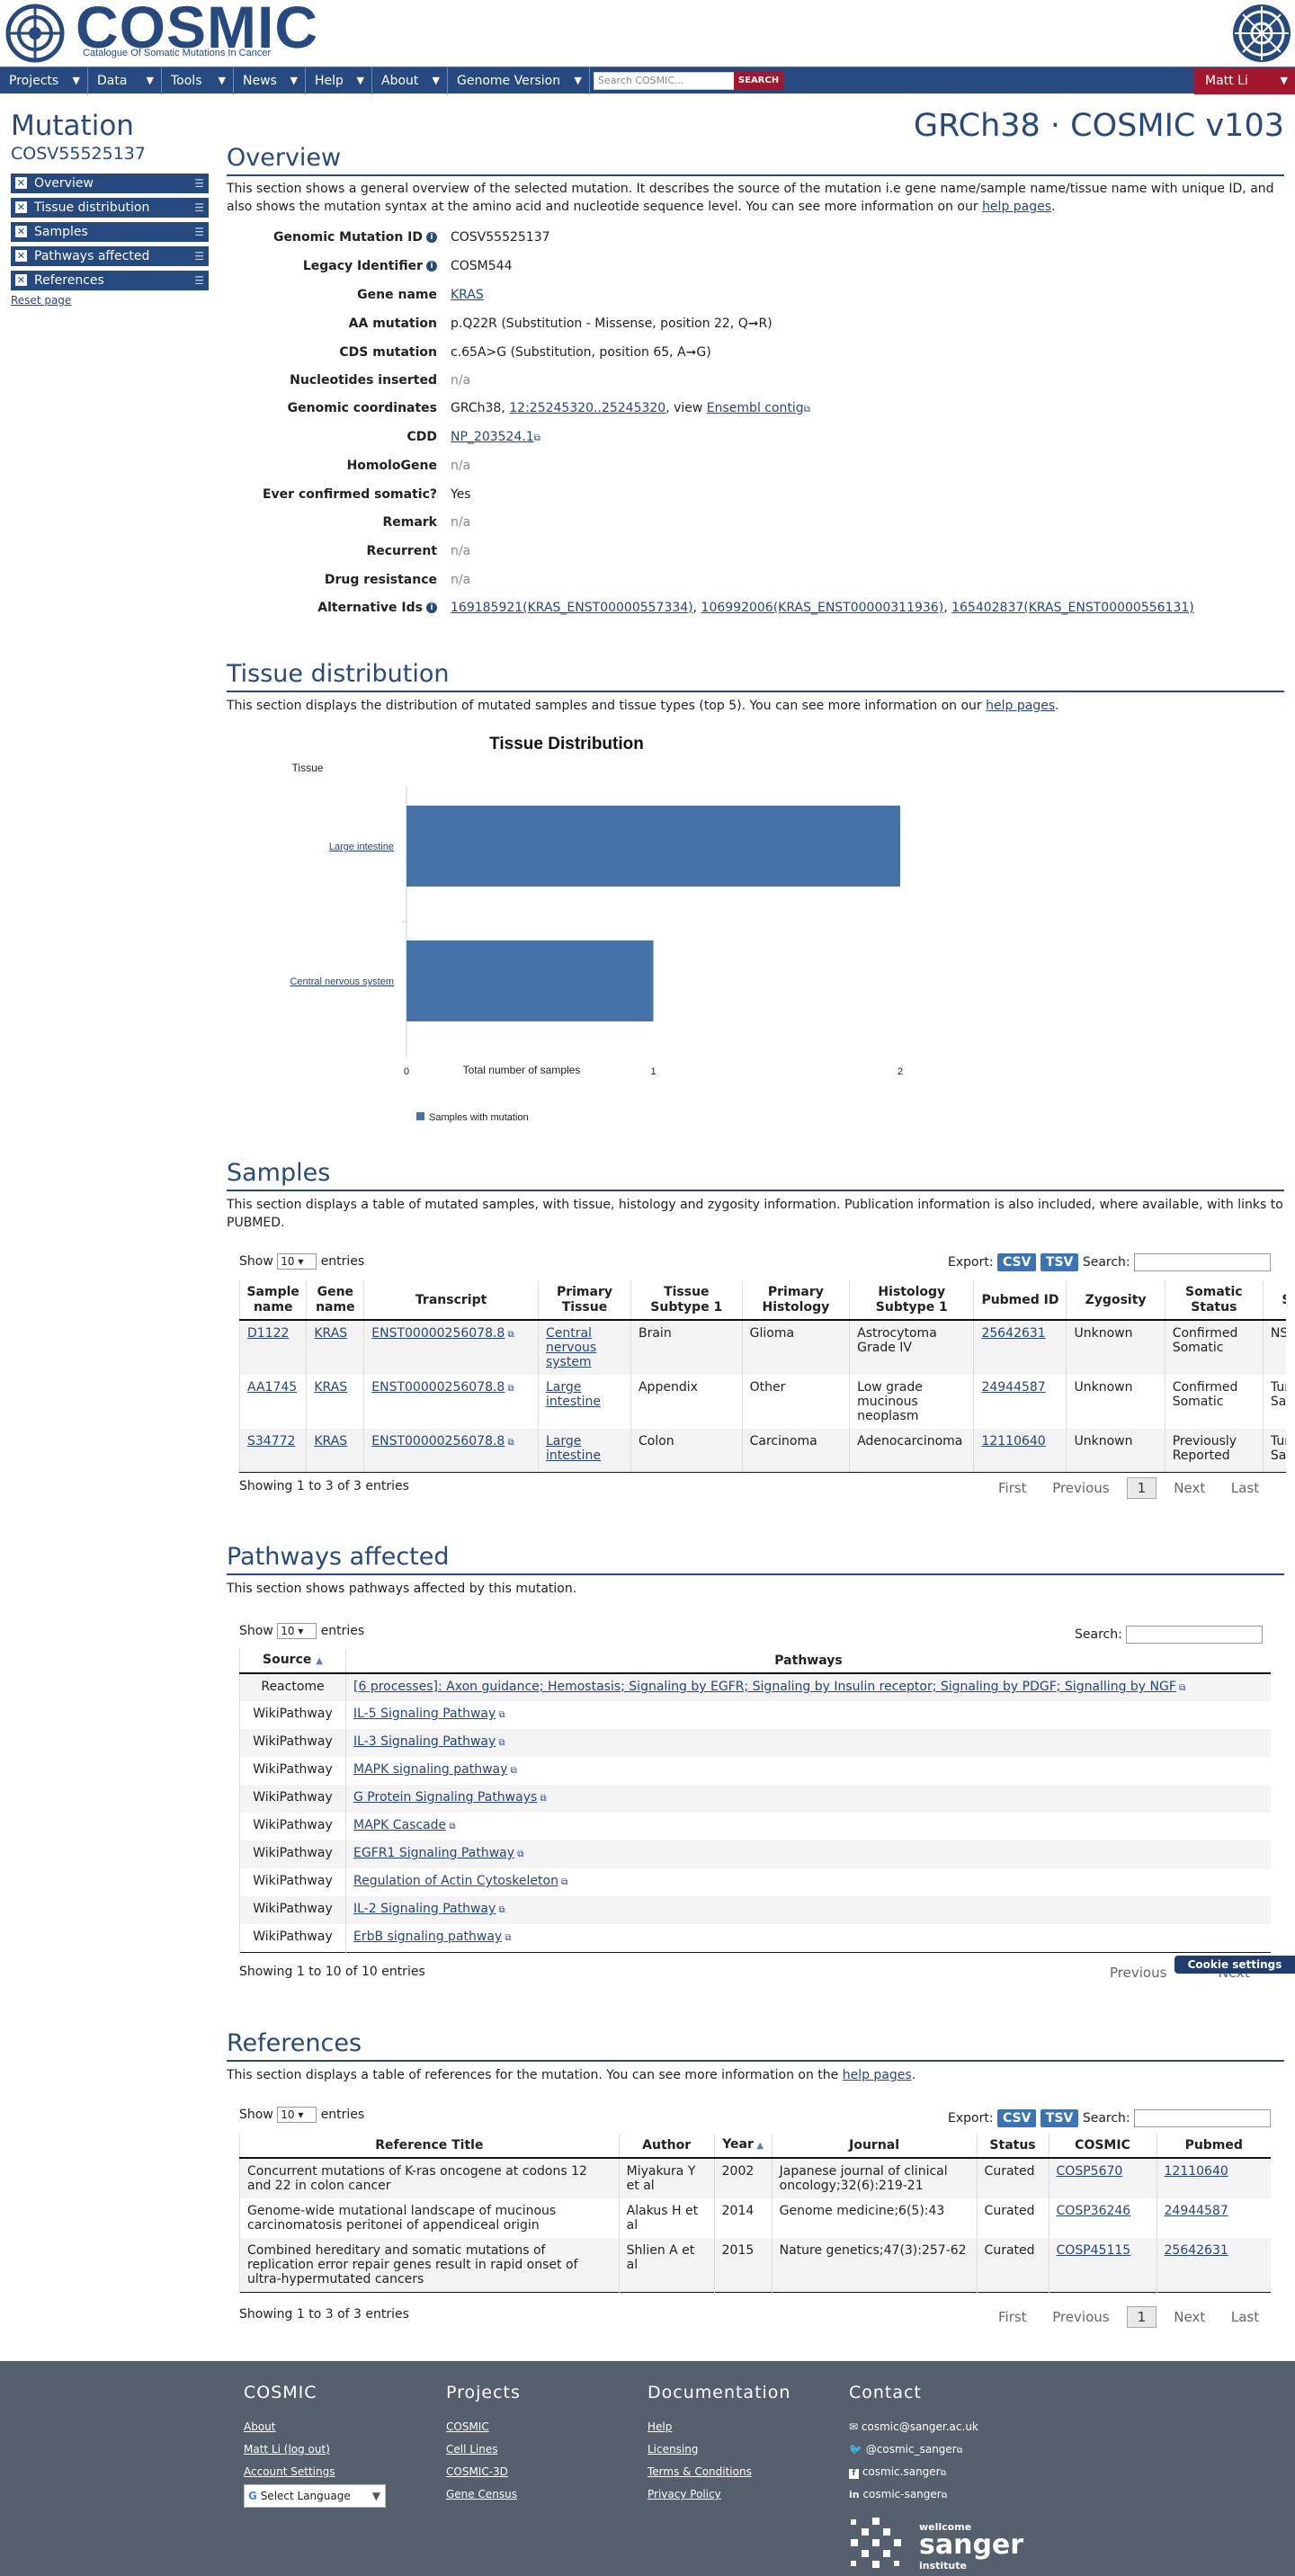  I want to click on footer-contact-email: ✉ cosmic@sanger.ac.uk, so click(913, 2427).